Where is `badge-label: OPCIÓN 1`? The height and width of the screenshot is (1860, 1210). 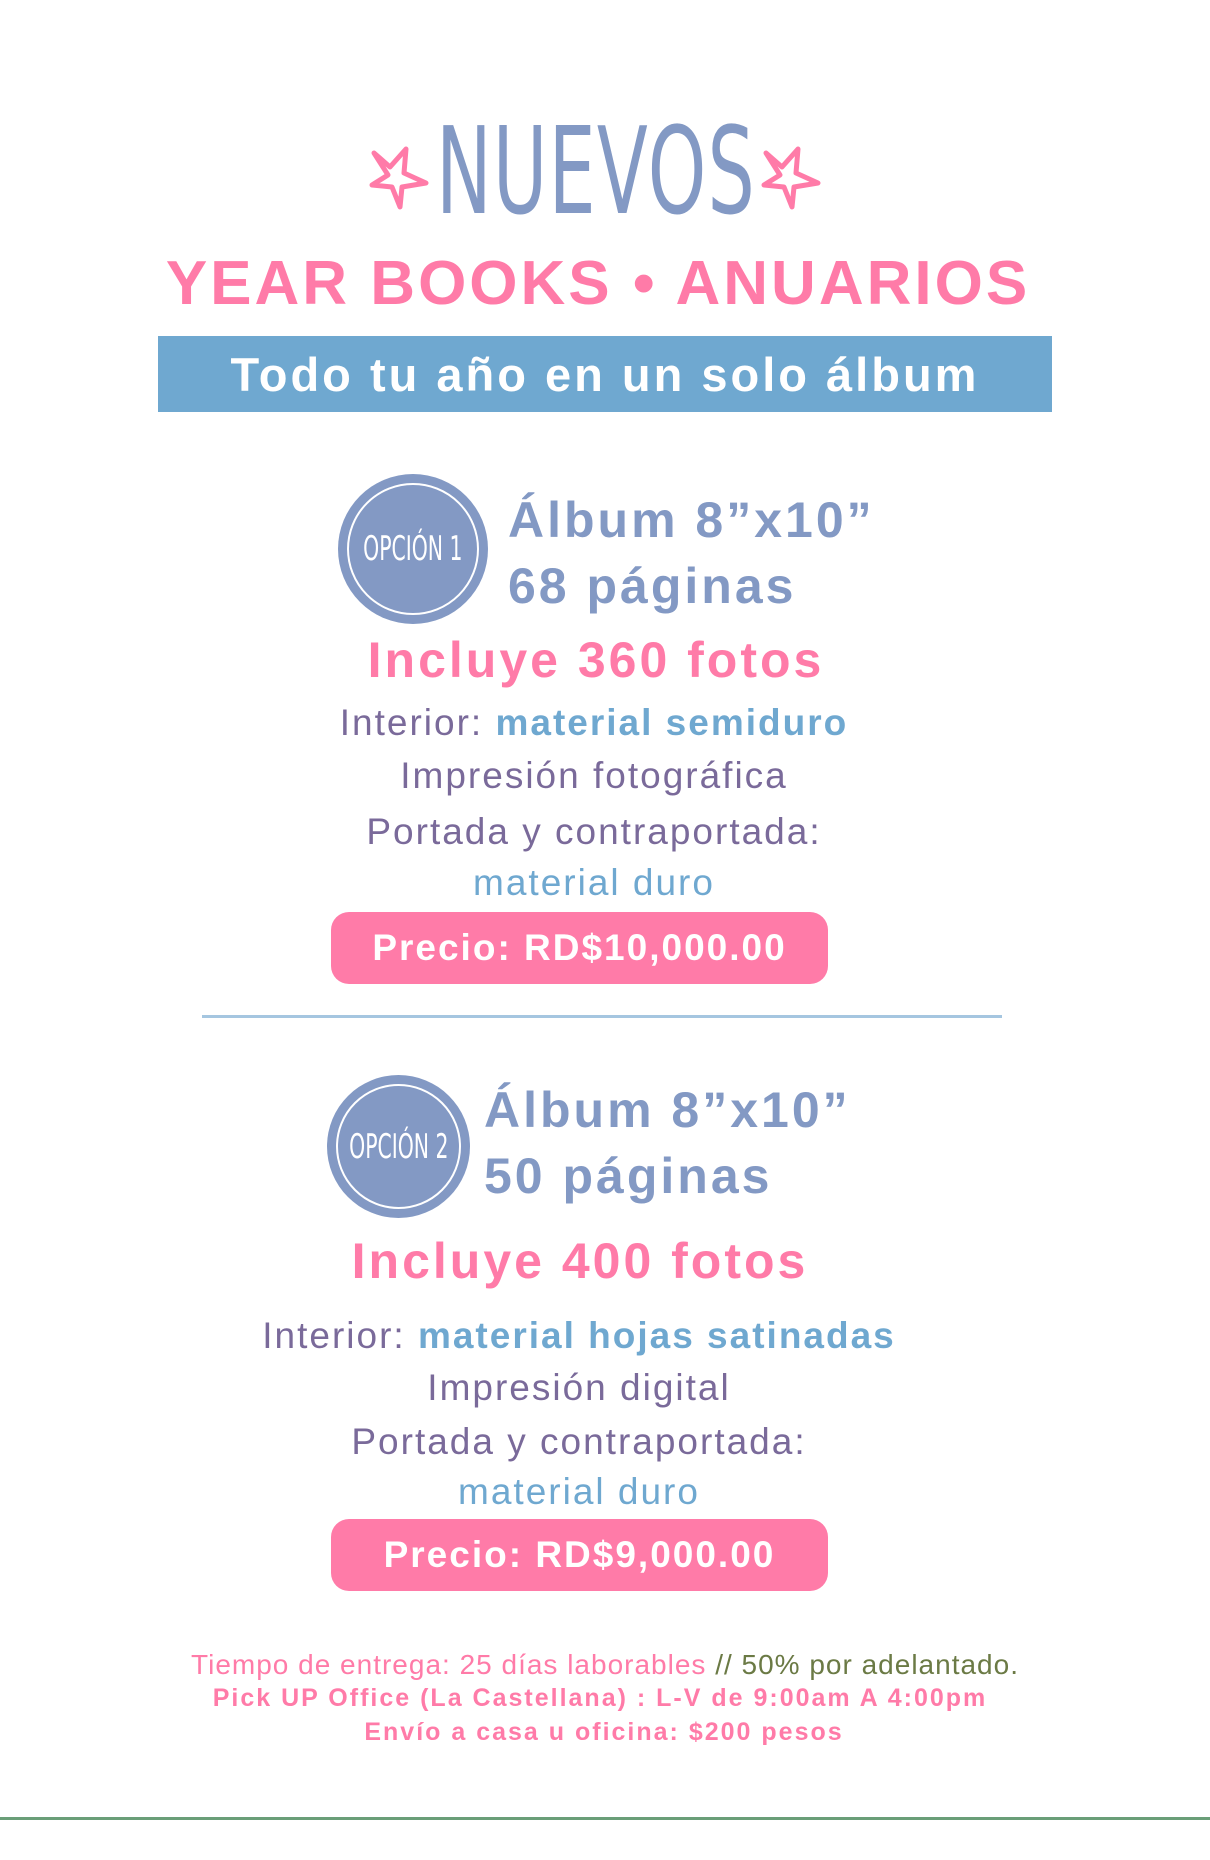 badge-label: OPCIÓN 1 is located at coordinates (413, 549).